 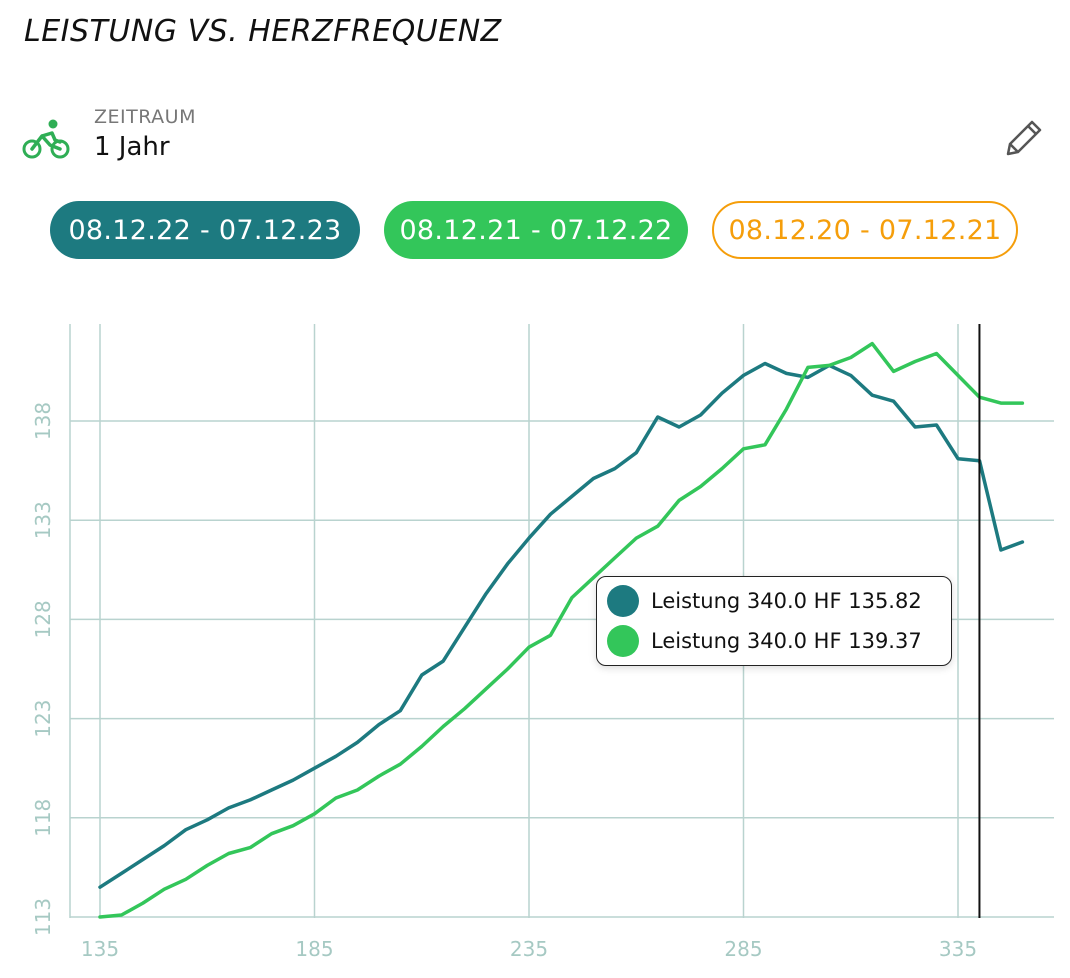 What do you see at coordinates (205, 230) in the screenshot?
I see `date-range-chip-current: 08.12.22 - 07.12.23` at bounding box center [205, 230].